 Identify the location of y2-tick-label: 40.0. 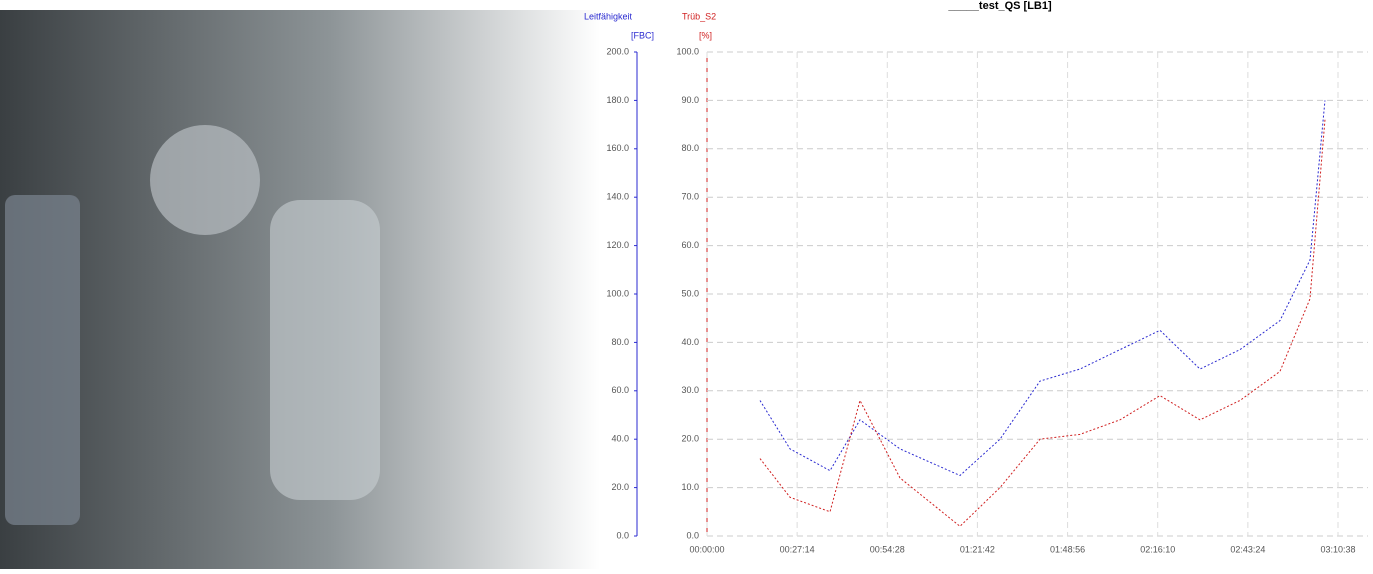
(690, 342).